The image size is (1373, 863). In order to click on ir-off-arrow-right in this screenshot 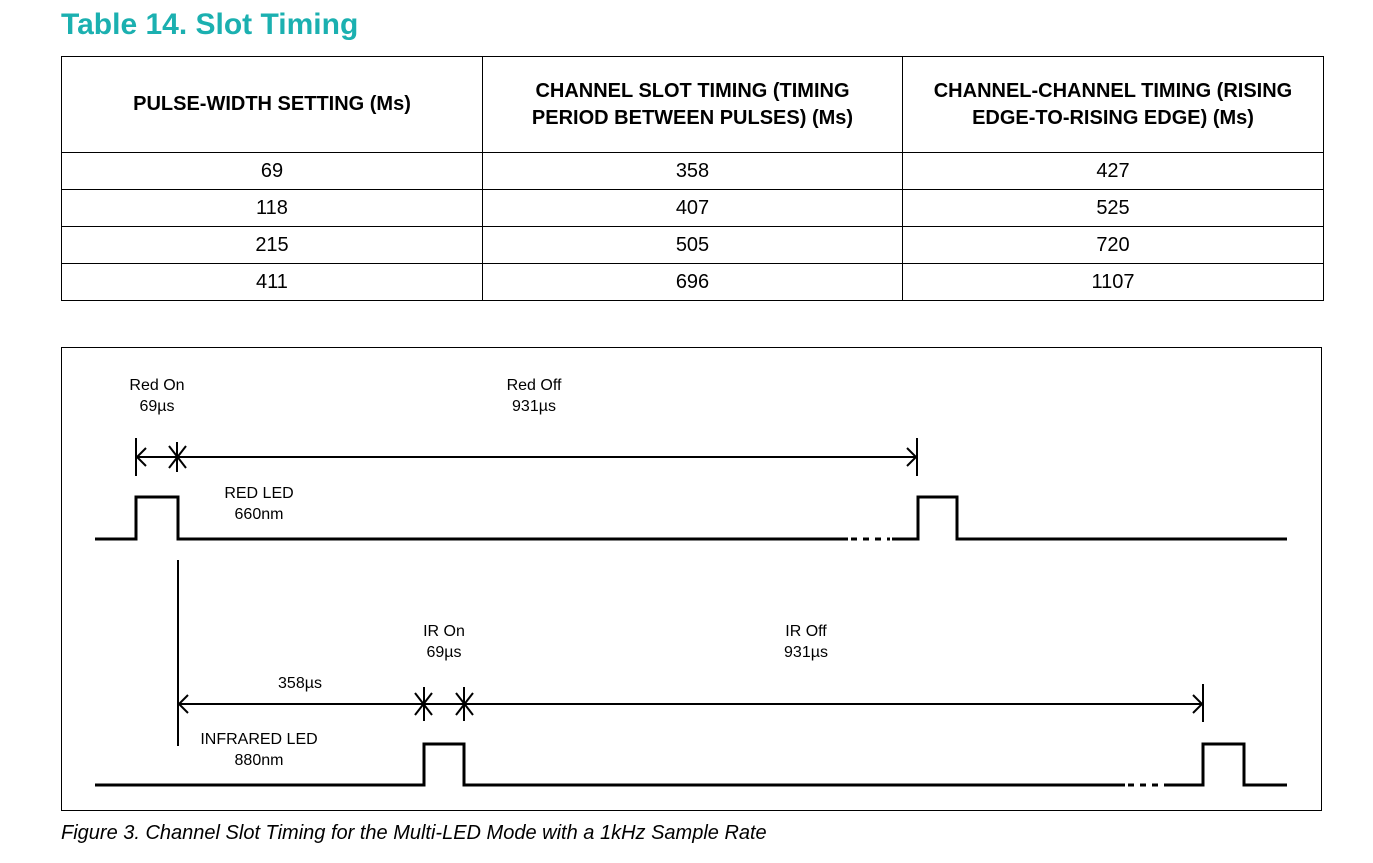, I will do `click(1198, 704)`.